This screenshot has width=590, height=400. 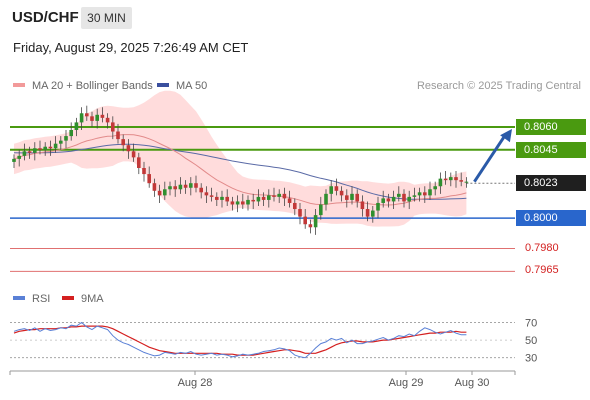 I want to click on current-label-0.8023: 0.8023, so click(x=551, y=183).